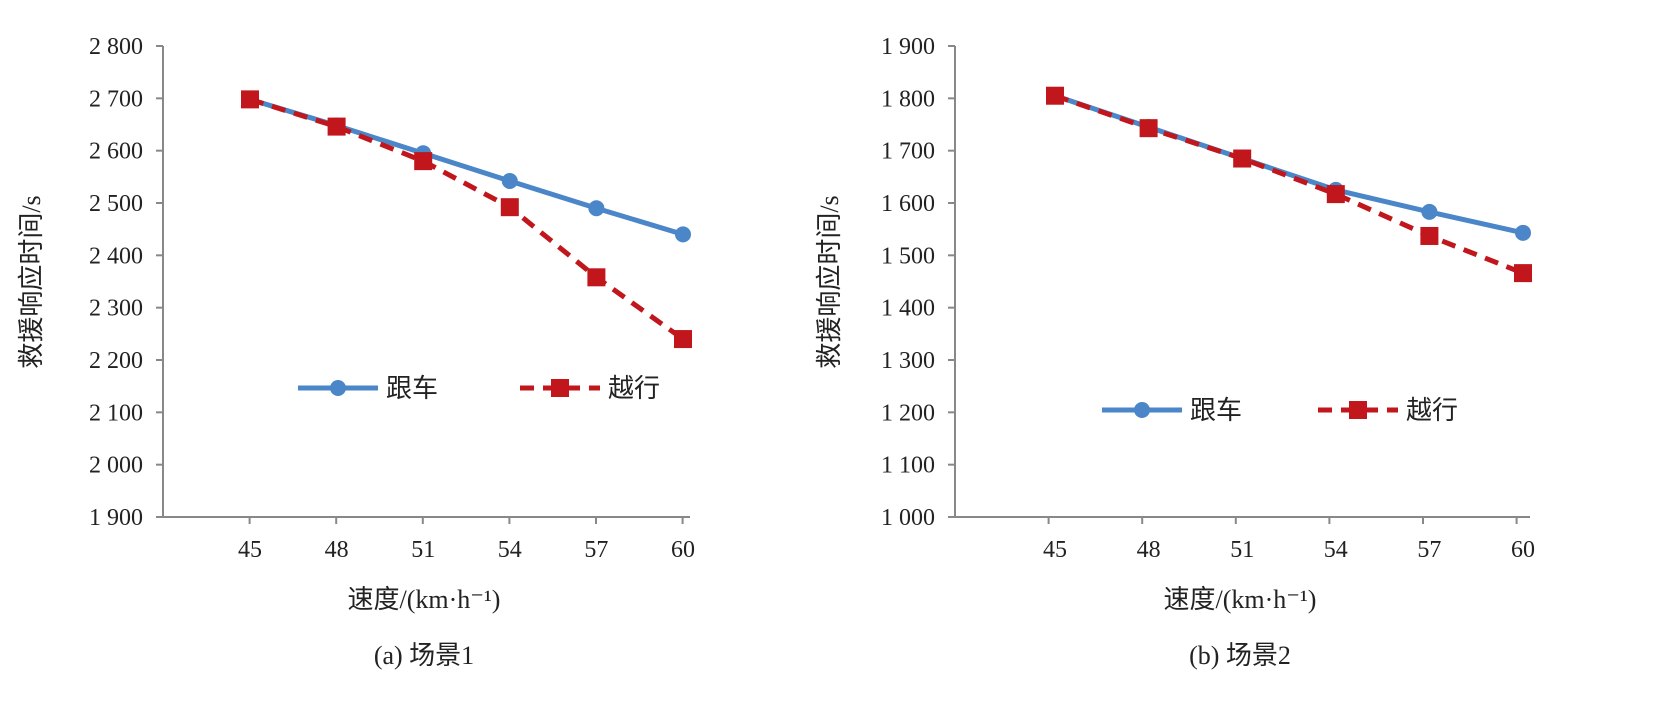  What do you see at coordinates (116, 309) in the screenshot?
I see `y-tick-label: 2 300` at bounding box center [116, 309].